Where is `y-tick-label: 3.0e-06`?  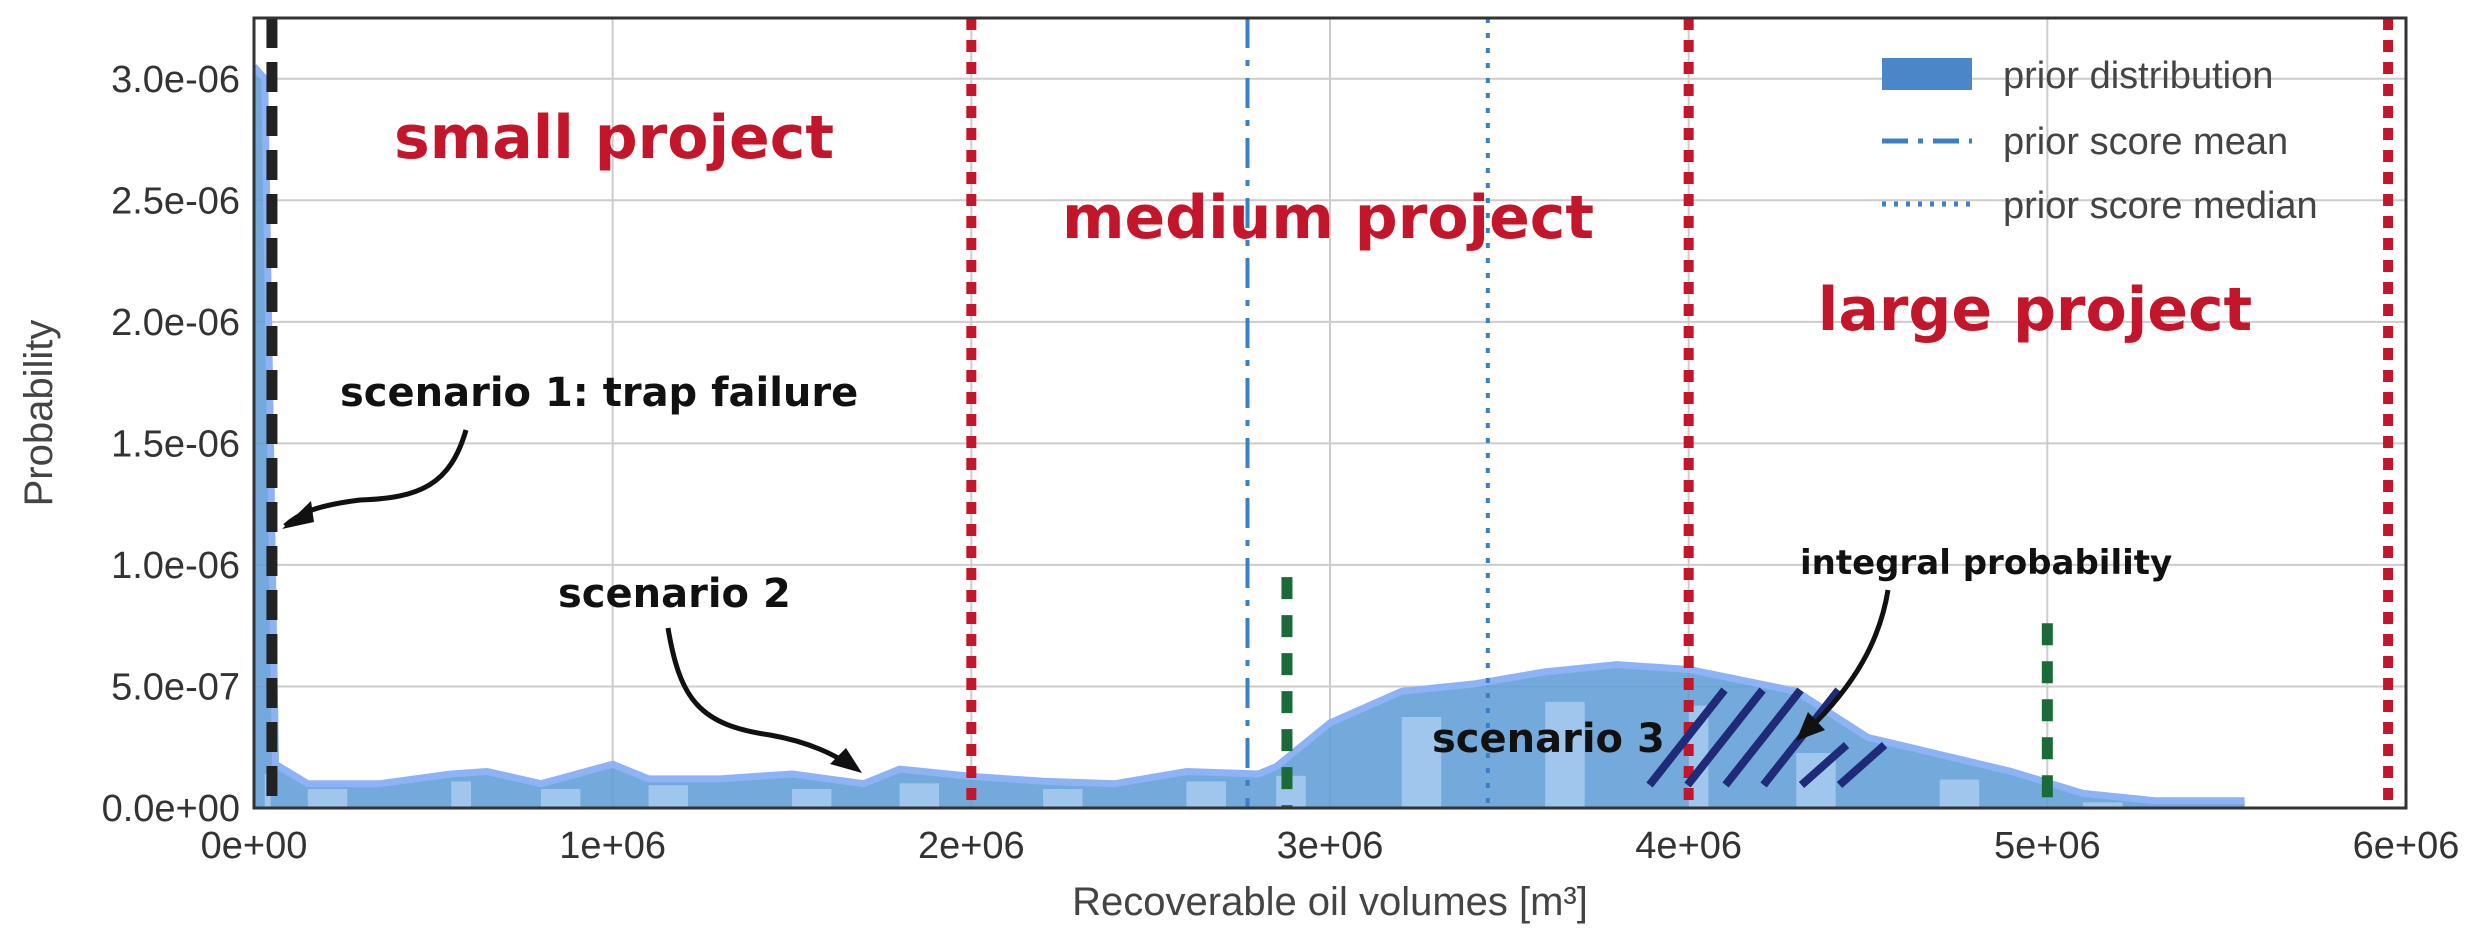 y-tick-label: 3.0e-06 is located at coordinates (175, 80).